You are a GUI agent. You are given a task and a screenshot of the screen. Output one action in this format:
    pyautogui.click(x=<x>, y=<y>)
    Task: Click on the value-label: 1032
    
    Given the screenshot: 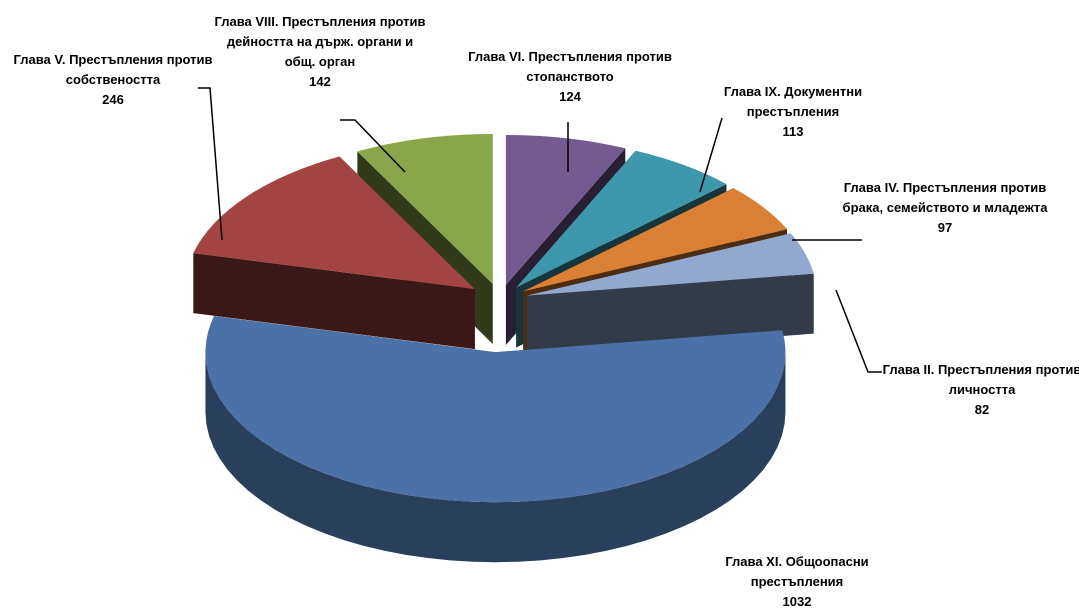 What is the action you would take?
    pyautogui.click(x=797, y=601)
    